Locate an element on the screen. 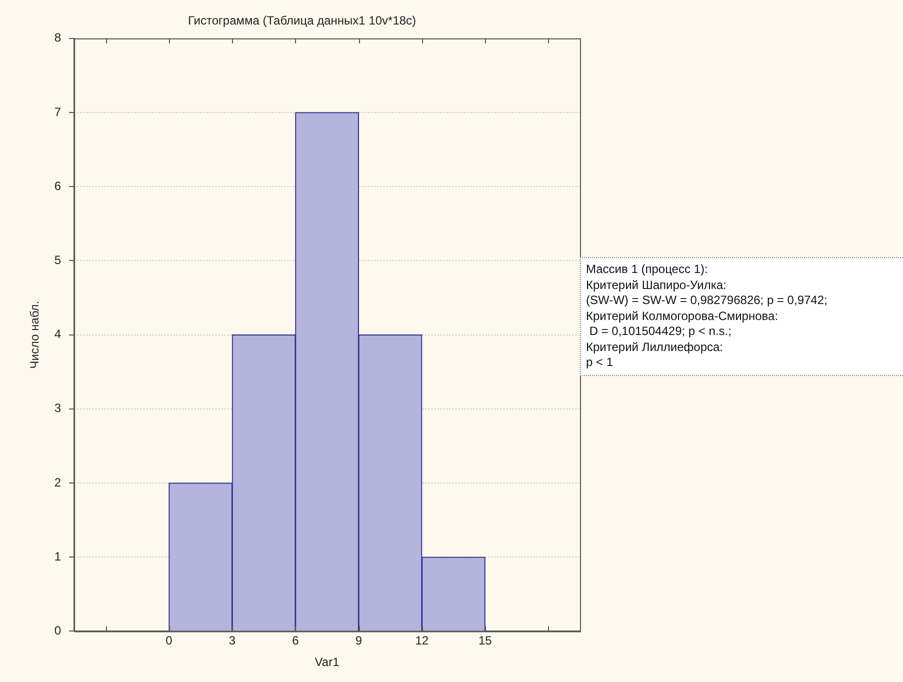  y-tick-label: 7 is located at coordinates (58, 111).